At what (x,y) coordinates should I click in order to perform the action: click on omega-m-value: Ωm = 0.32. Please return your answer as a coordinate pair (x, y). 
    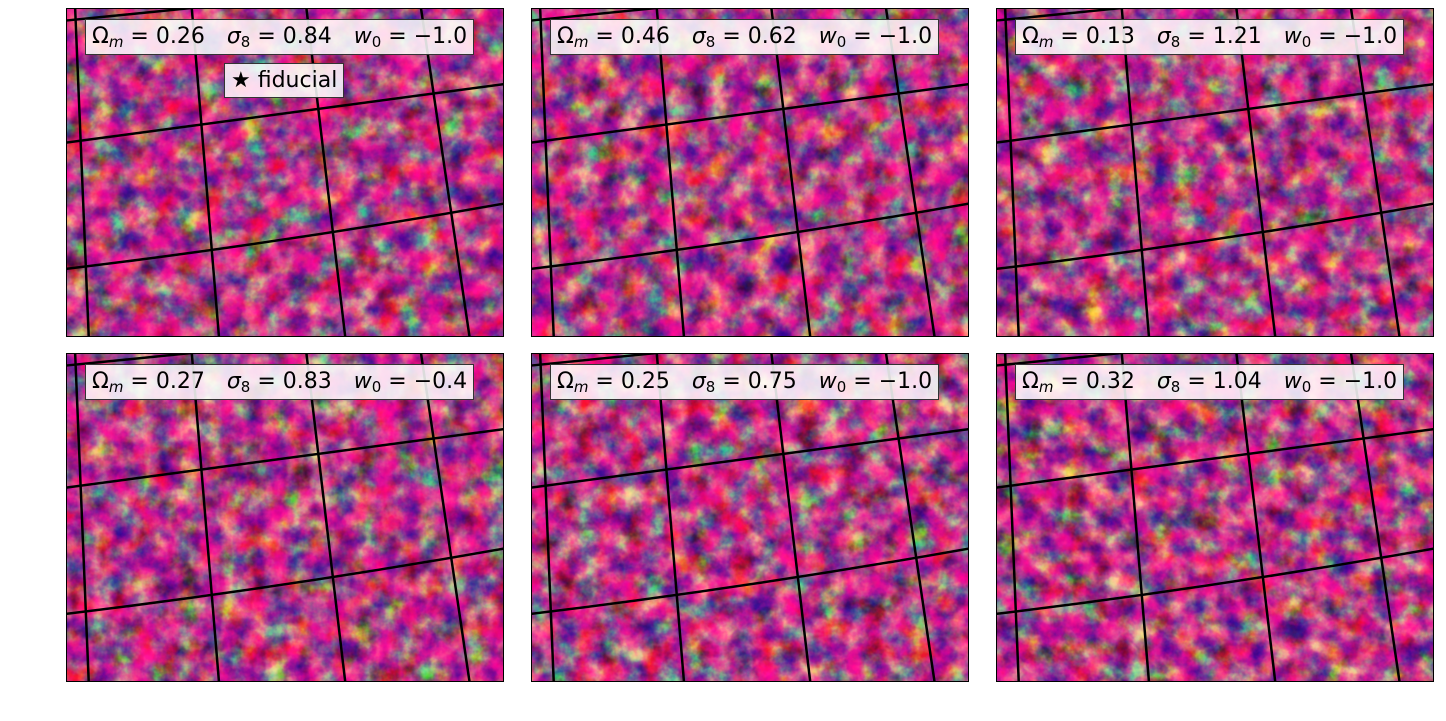
    Looking at the image, I should click on (1078, 382).